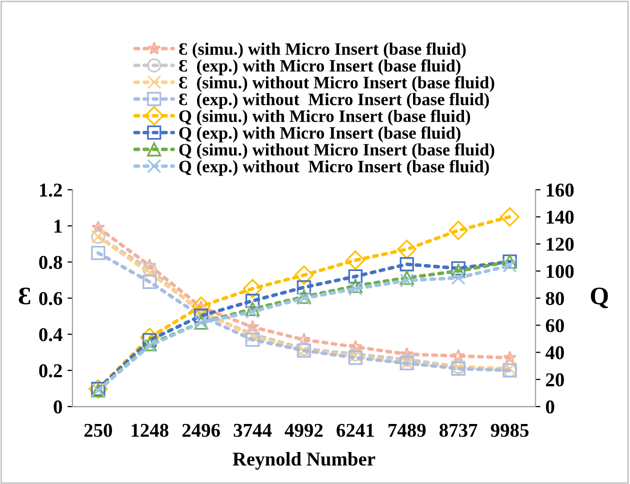  Describe the element at coordinates (24, 296) in the screenshot. I see `y-axis-title: Ɛ` at that location.